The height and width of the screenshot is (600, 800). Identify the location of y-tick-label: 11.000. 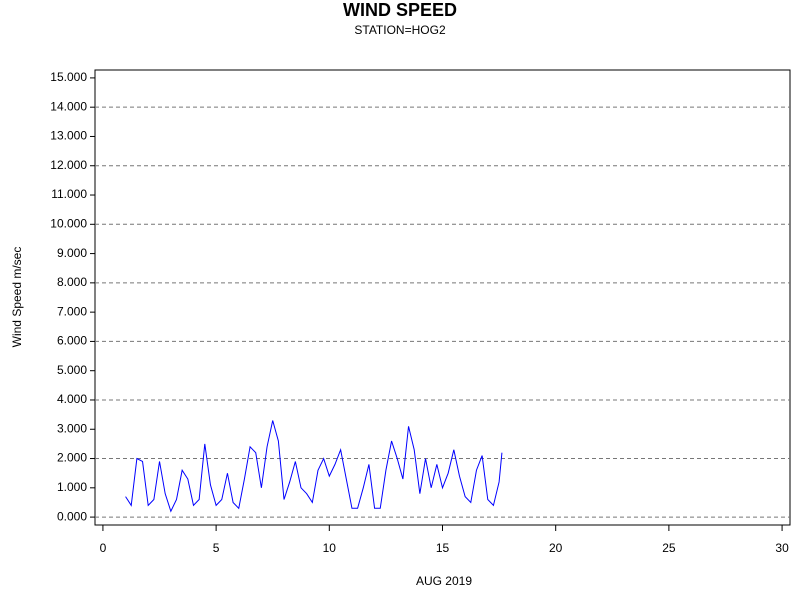
(69, 194).